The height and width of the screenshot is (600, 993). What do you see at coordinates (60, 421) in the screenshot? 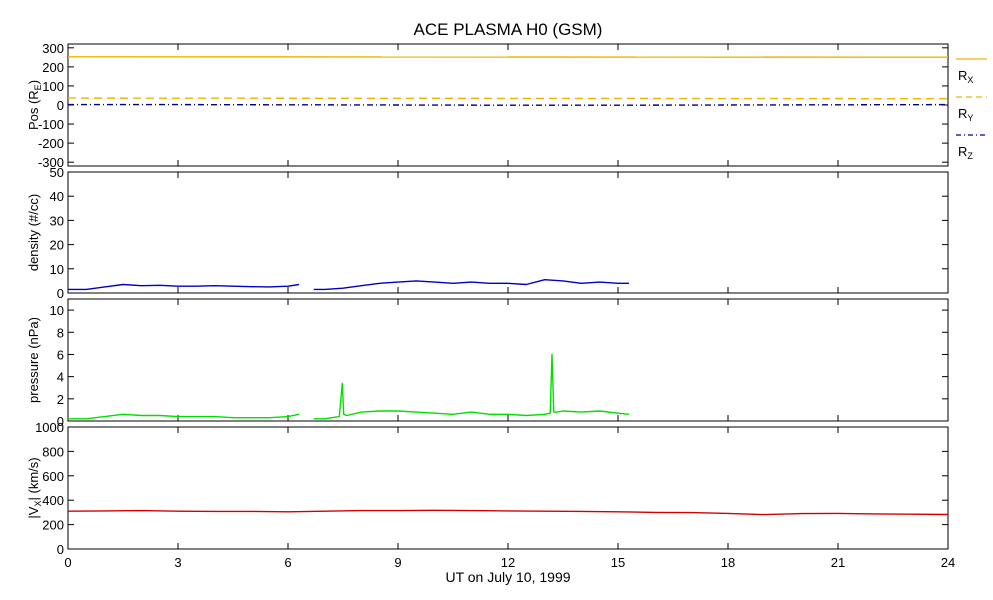
I see `y-tick-label-pressure: 0` at bounding box center [60, 421].